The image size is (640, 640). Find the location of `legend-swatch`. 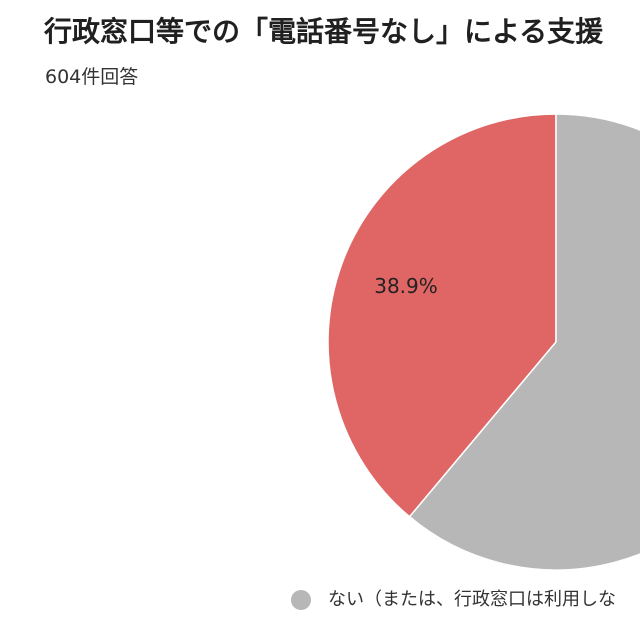

legend-swatch is located at coordinates (301, 600).